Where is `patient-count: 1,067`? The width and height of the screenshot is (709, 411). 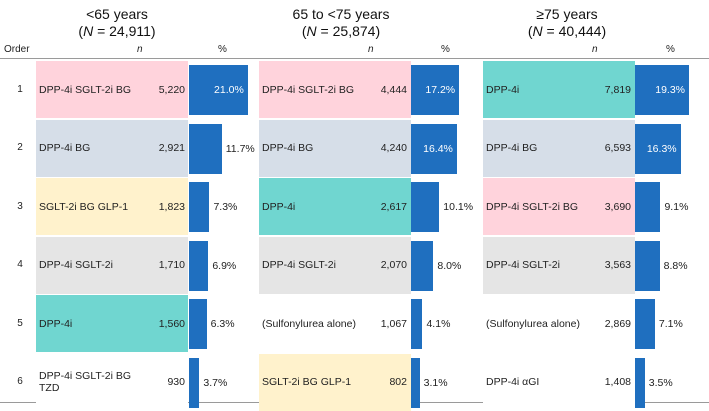 patient-count: 1,067 is located at coordinates (393, 323).